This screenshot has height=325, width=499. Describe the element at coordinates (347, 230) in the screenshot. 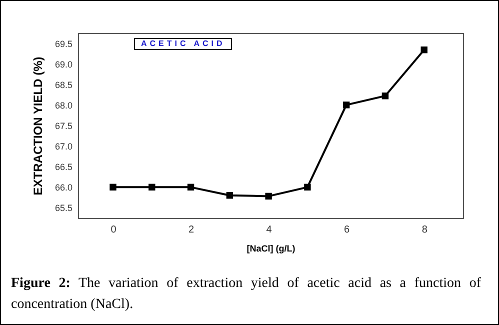

I see `x-tick-label: 6` at that location.